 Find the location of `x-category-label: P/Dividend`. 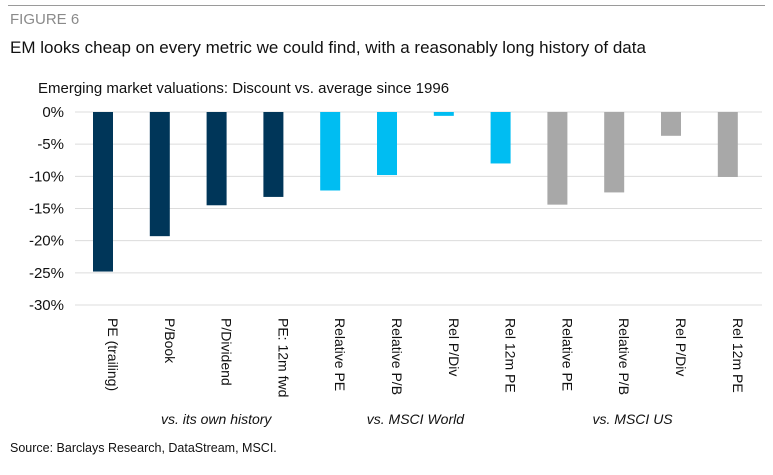

x-category-label: P/Dividend is located at coordinates (227, 352).